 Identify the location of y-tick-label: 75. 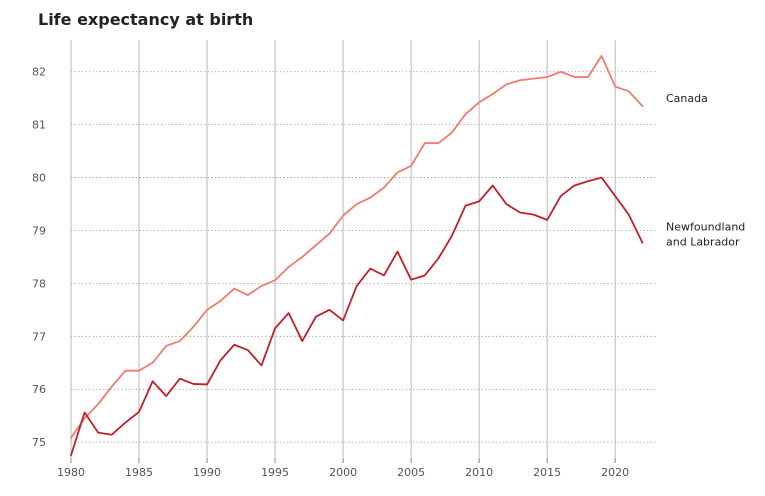
(39, 442).